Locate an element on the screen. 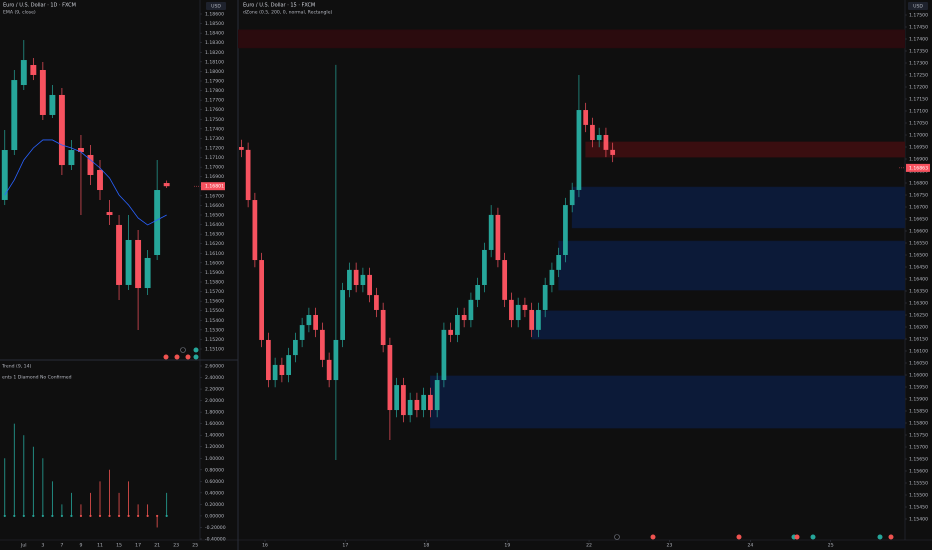  indicator-settings: ents 1 Diamond No Confirmed is located at coordinates (37, 378).